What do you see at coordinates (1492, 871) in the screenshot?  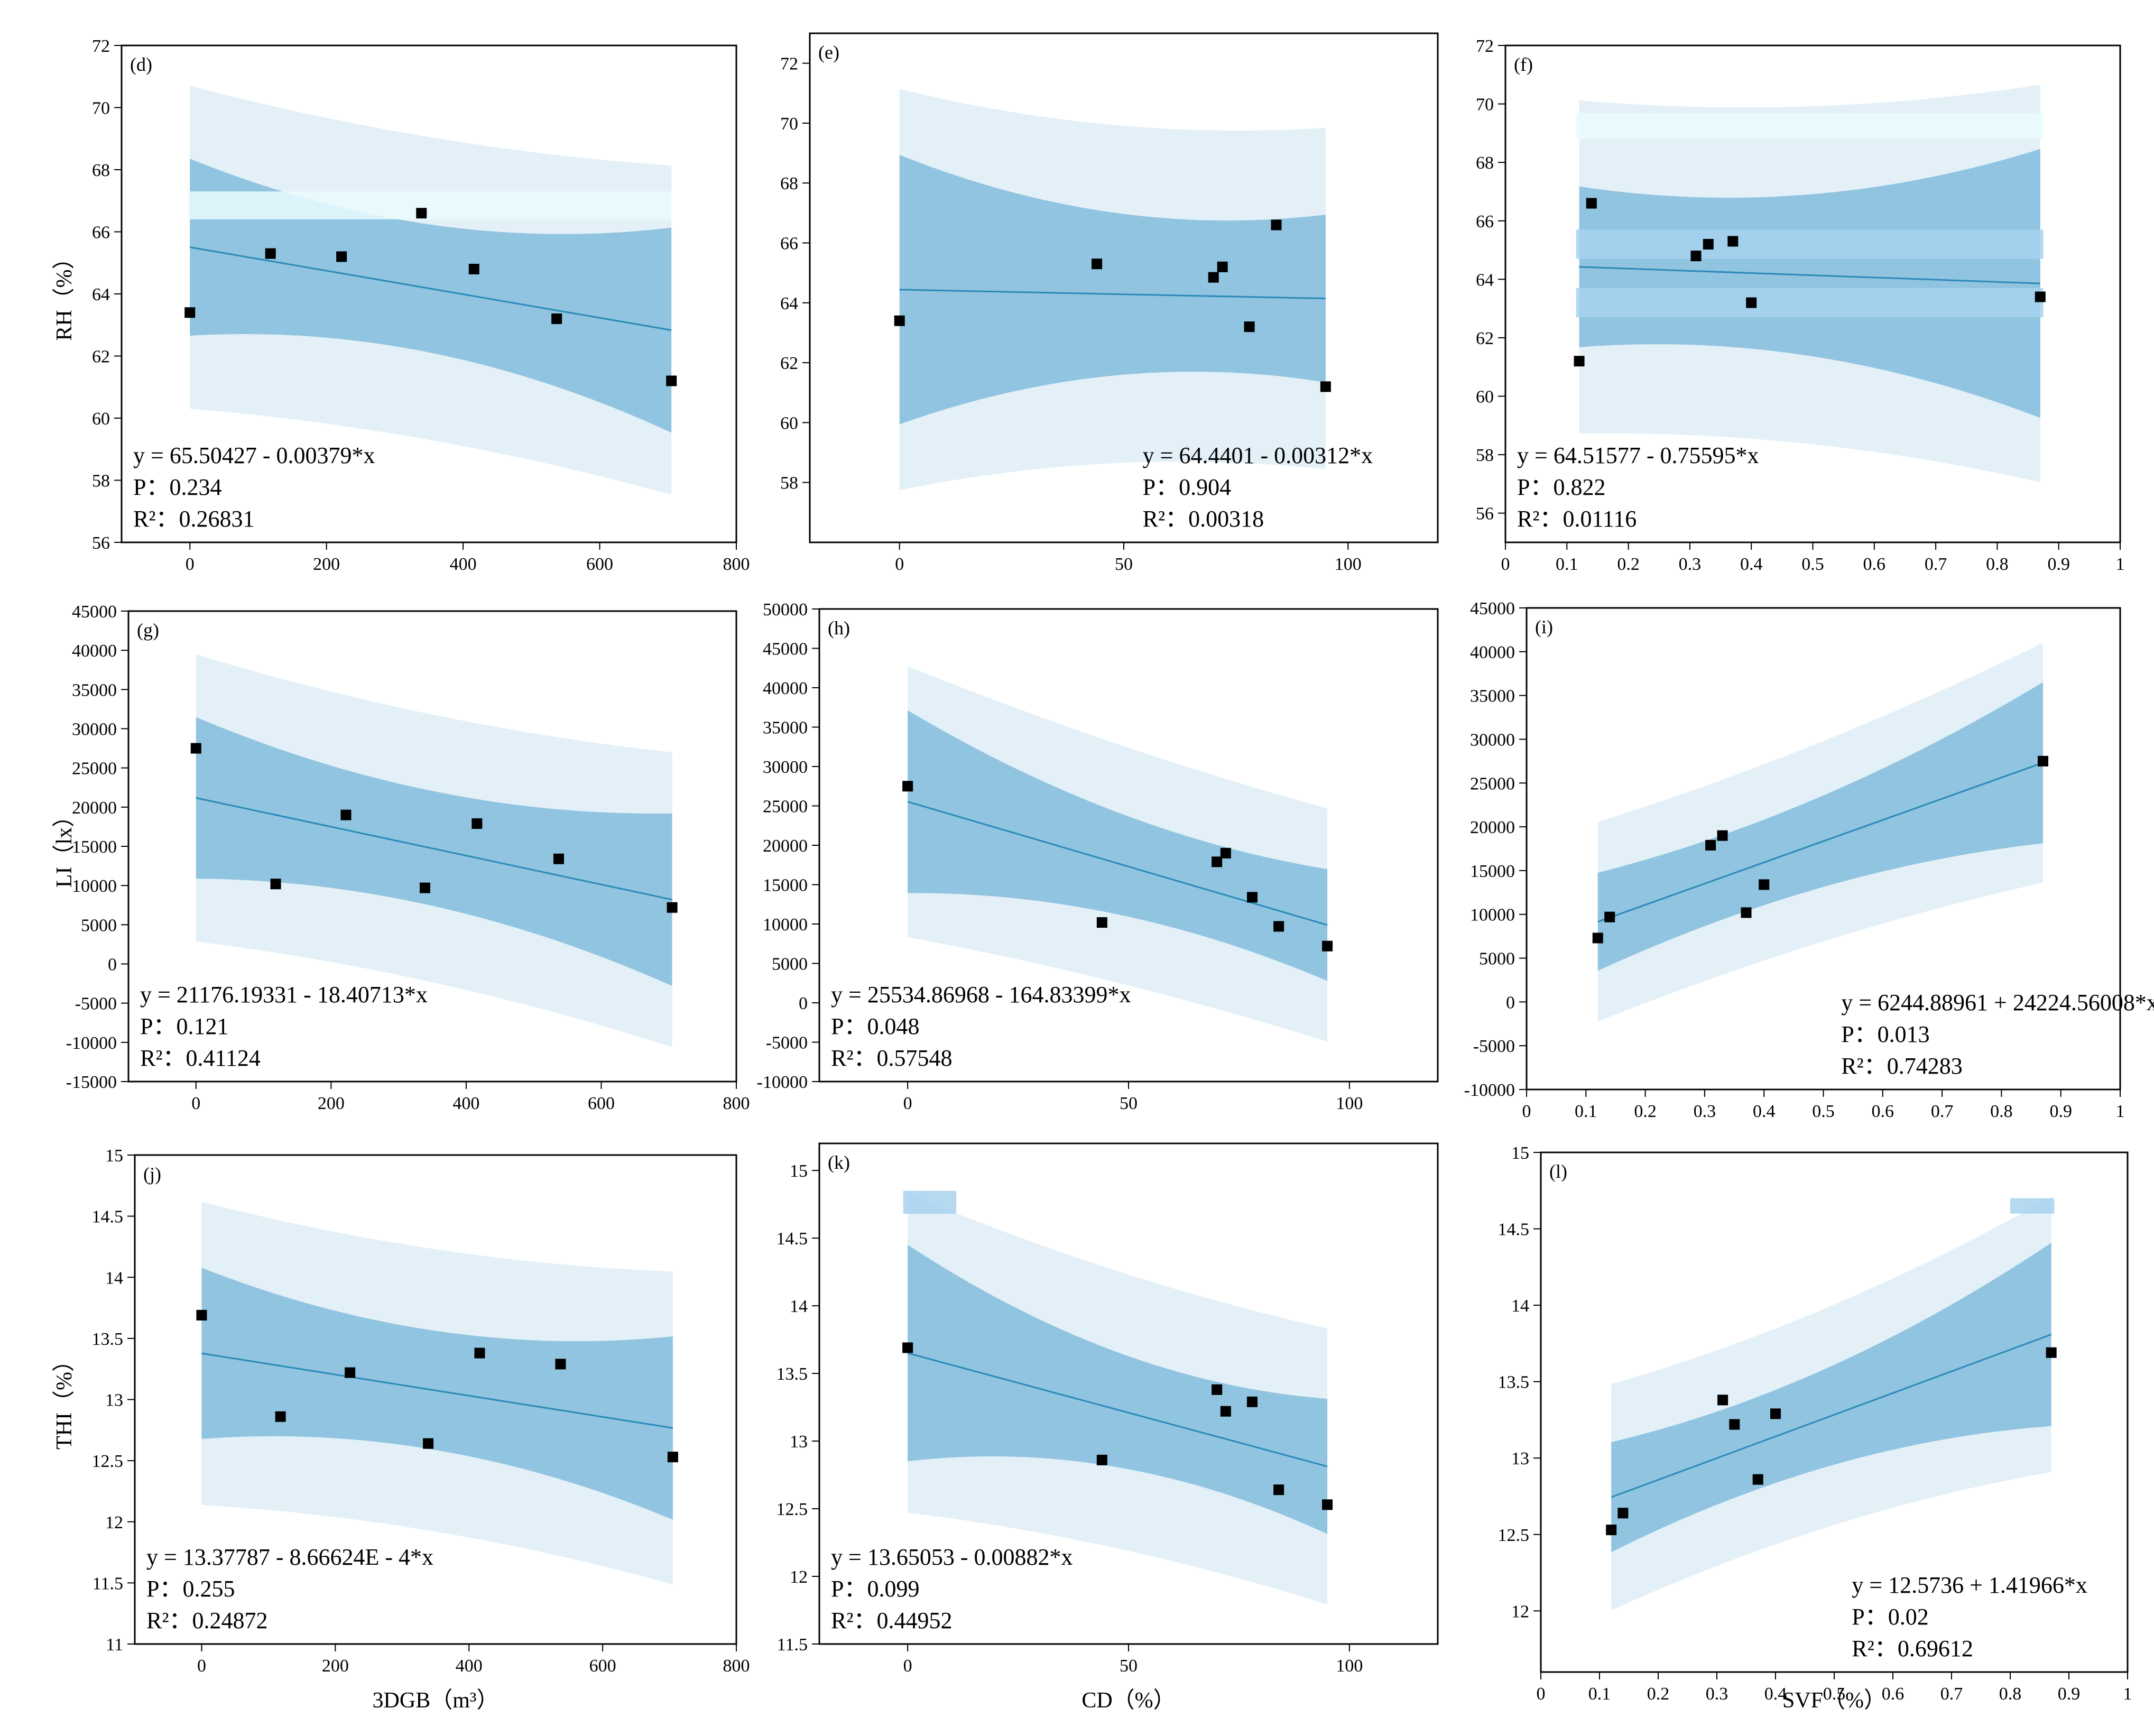 I see `y-tick-label: 15000` at bounding box center [1492, 871].